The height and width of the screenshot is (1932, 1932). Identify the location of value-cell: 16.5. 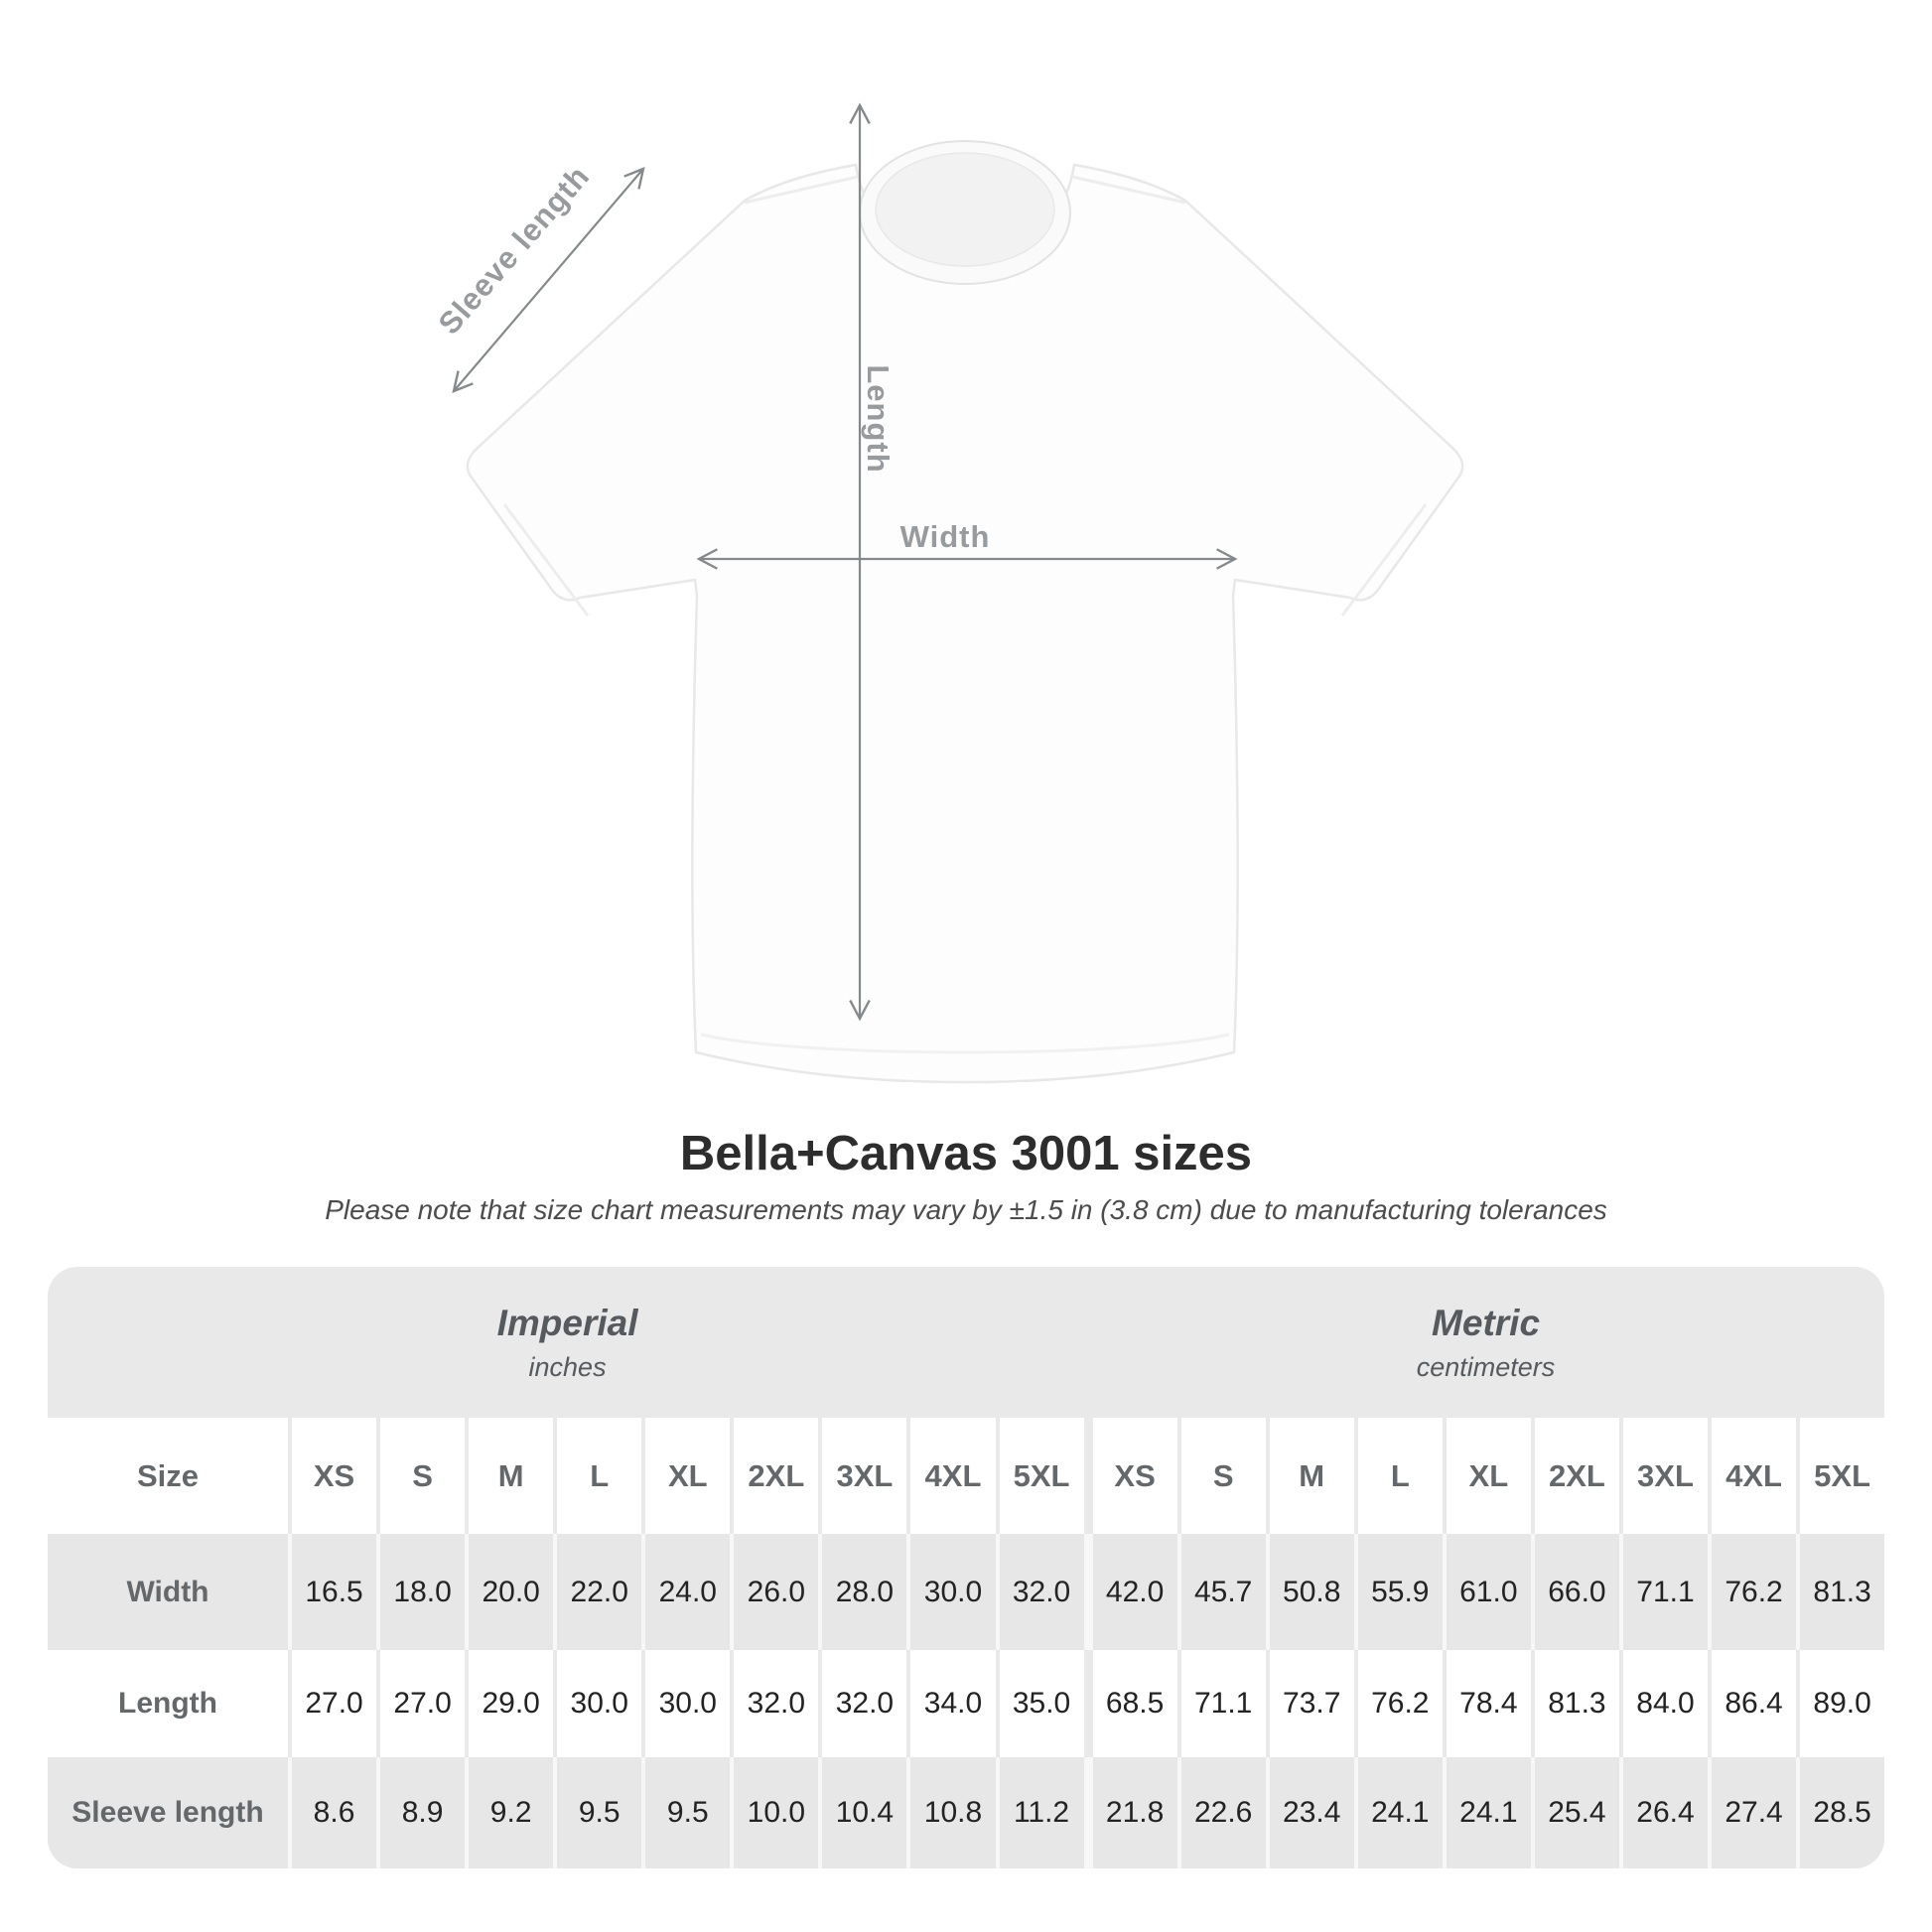
(334, 1592).